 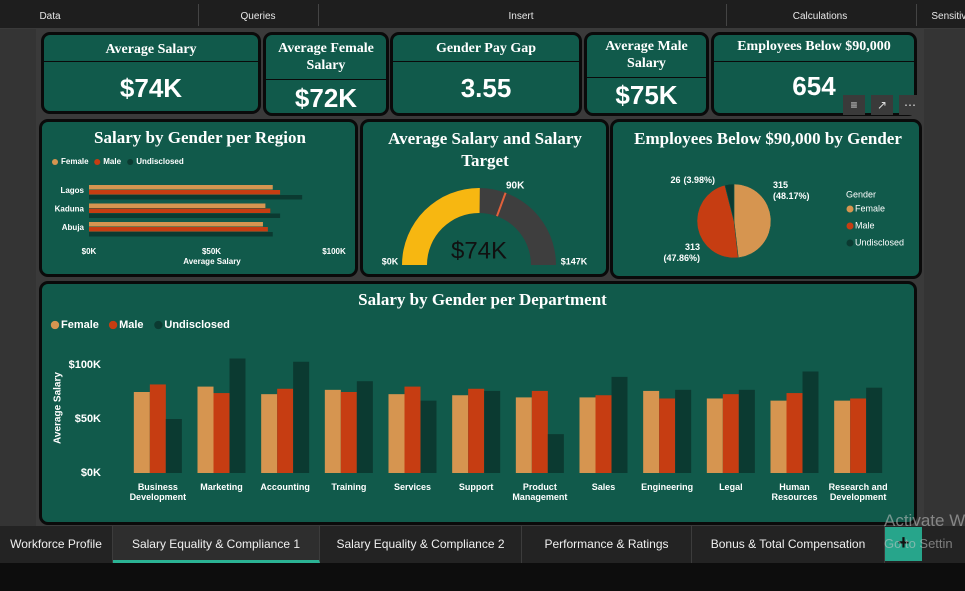 What do you see at coordinates (791, 190) in the screenshot?
I see `data-label: 315 (48.17%)` at bounding box center [791, 190].